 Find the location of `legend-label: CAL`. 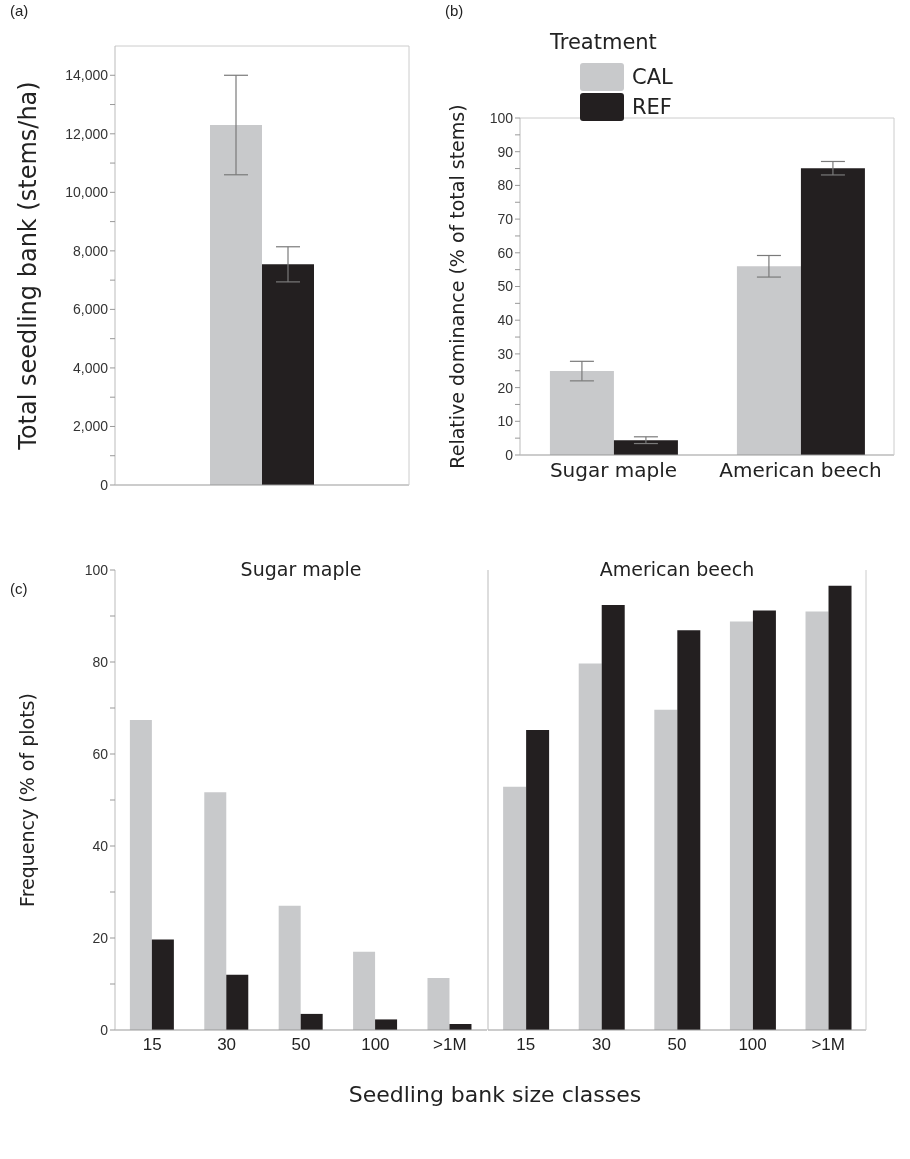

legend-label: CAL is located at coordinates (652, 77).